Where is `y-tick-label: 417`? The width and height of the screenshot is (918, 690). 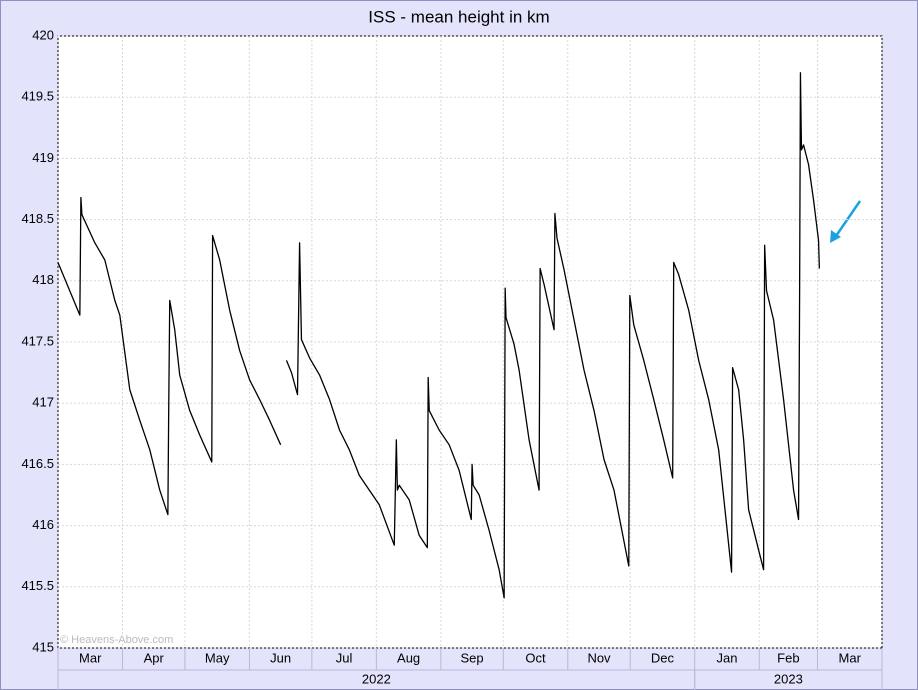 y-tick-label: 417 is located at coordinates (43, 402).